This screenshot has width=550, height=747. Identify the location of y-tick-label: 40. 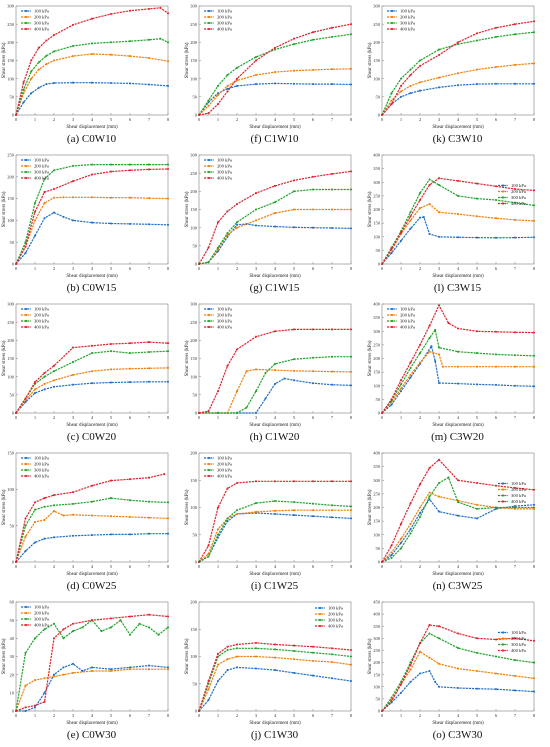
(12, 638).